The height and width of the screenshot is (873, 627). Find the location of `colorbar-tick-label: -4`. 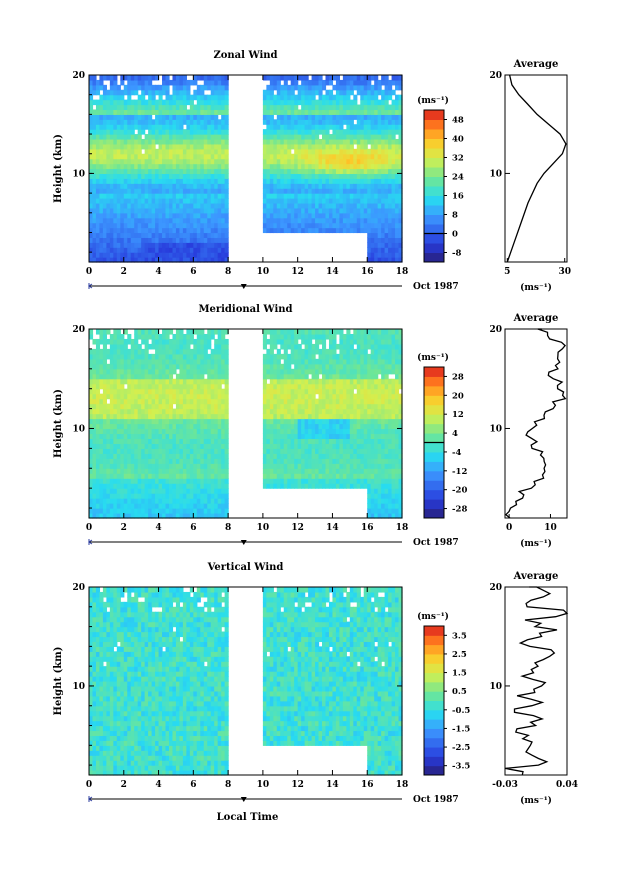

colorbar-tick-label: -4 is located at coordinates (457, 453).